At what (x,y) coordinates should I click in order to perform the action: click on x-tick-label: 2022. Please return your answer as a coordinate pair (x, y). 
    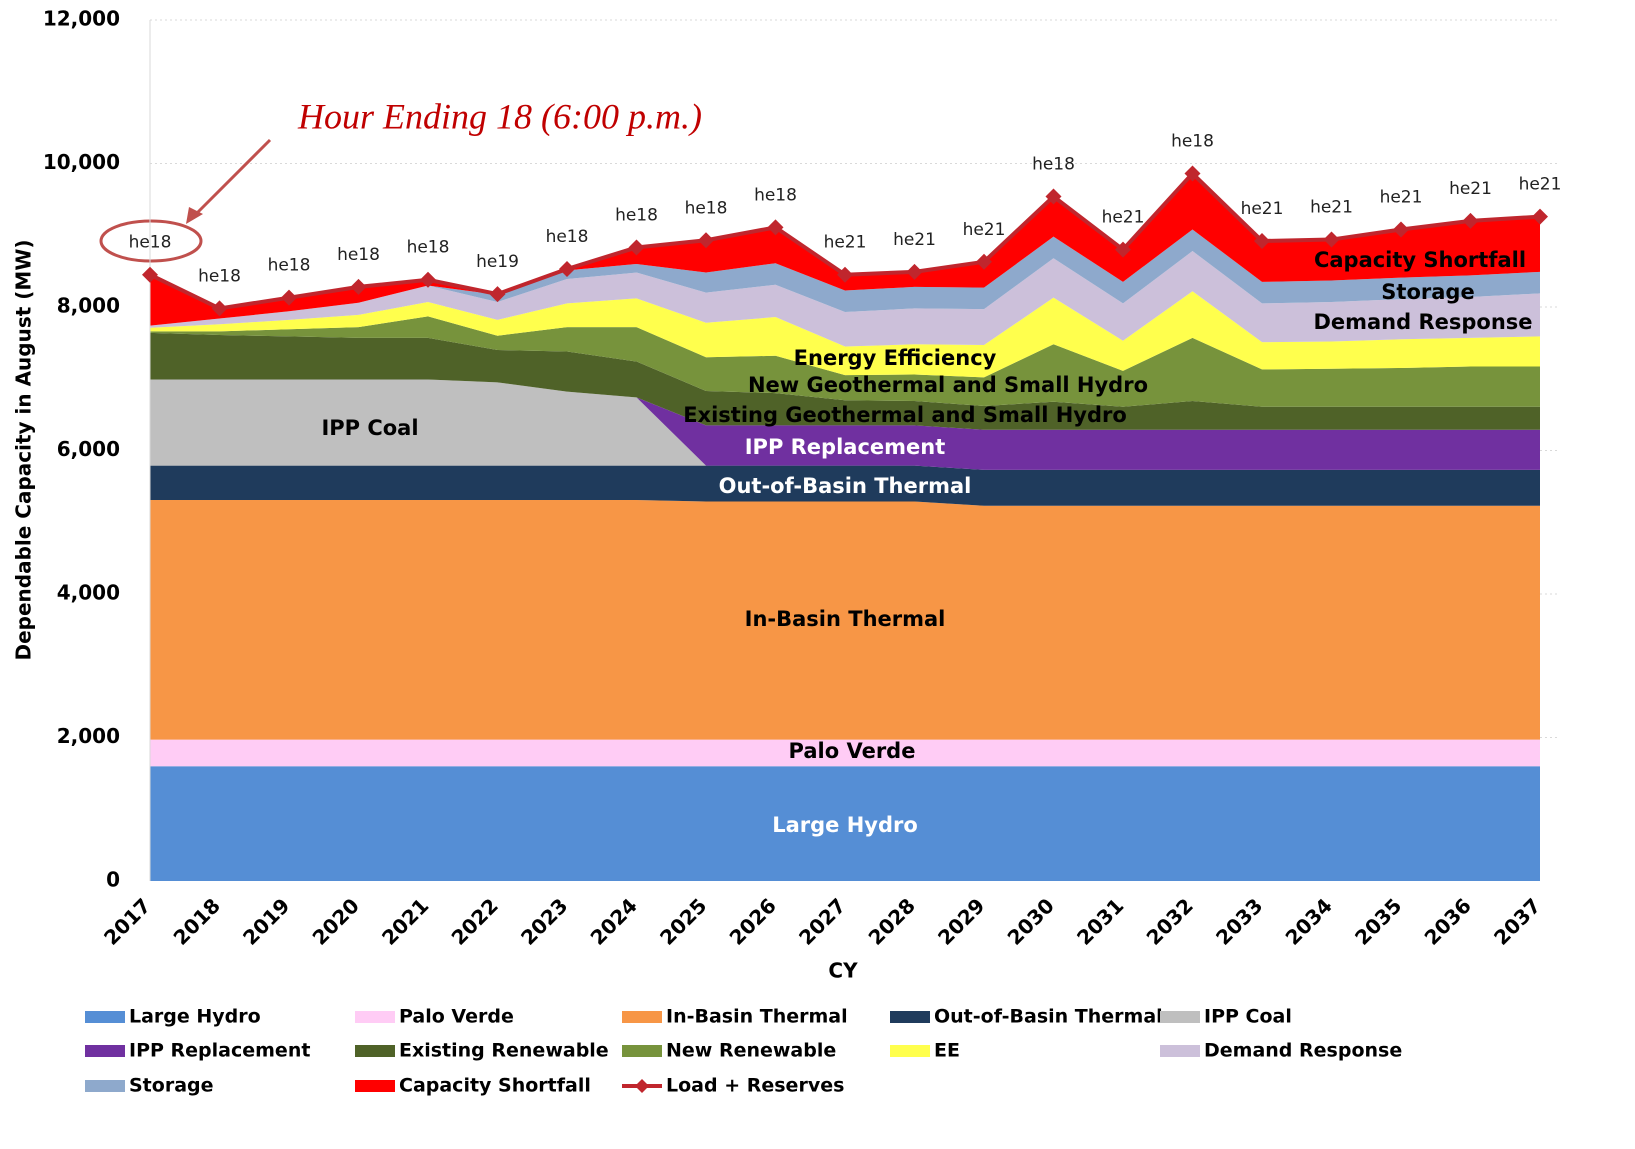
    Looking at the image, I should click on (475, 921).